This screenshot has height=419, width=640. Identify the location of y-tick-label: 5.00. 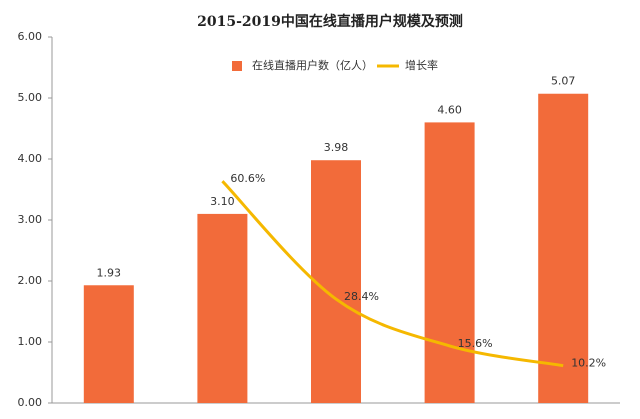
(30, 97).